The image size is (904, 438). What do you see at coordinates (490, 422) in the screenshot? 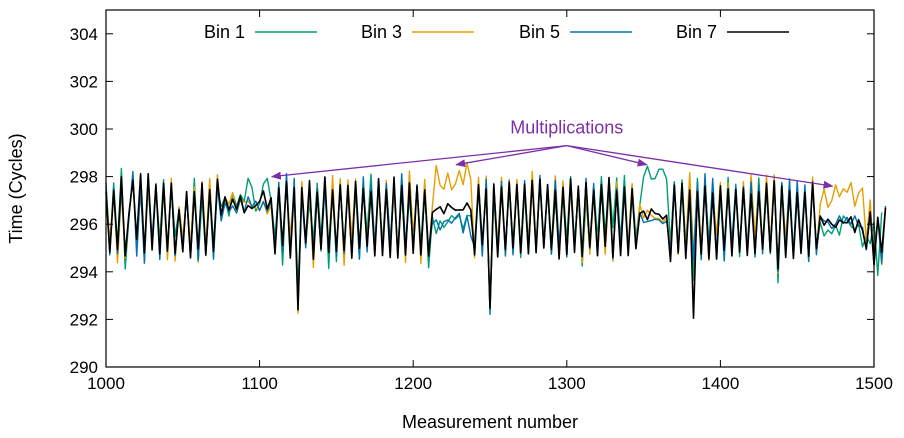
I see `x-axis-label: Measurement number` at bounding box center [490, 422].